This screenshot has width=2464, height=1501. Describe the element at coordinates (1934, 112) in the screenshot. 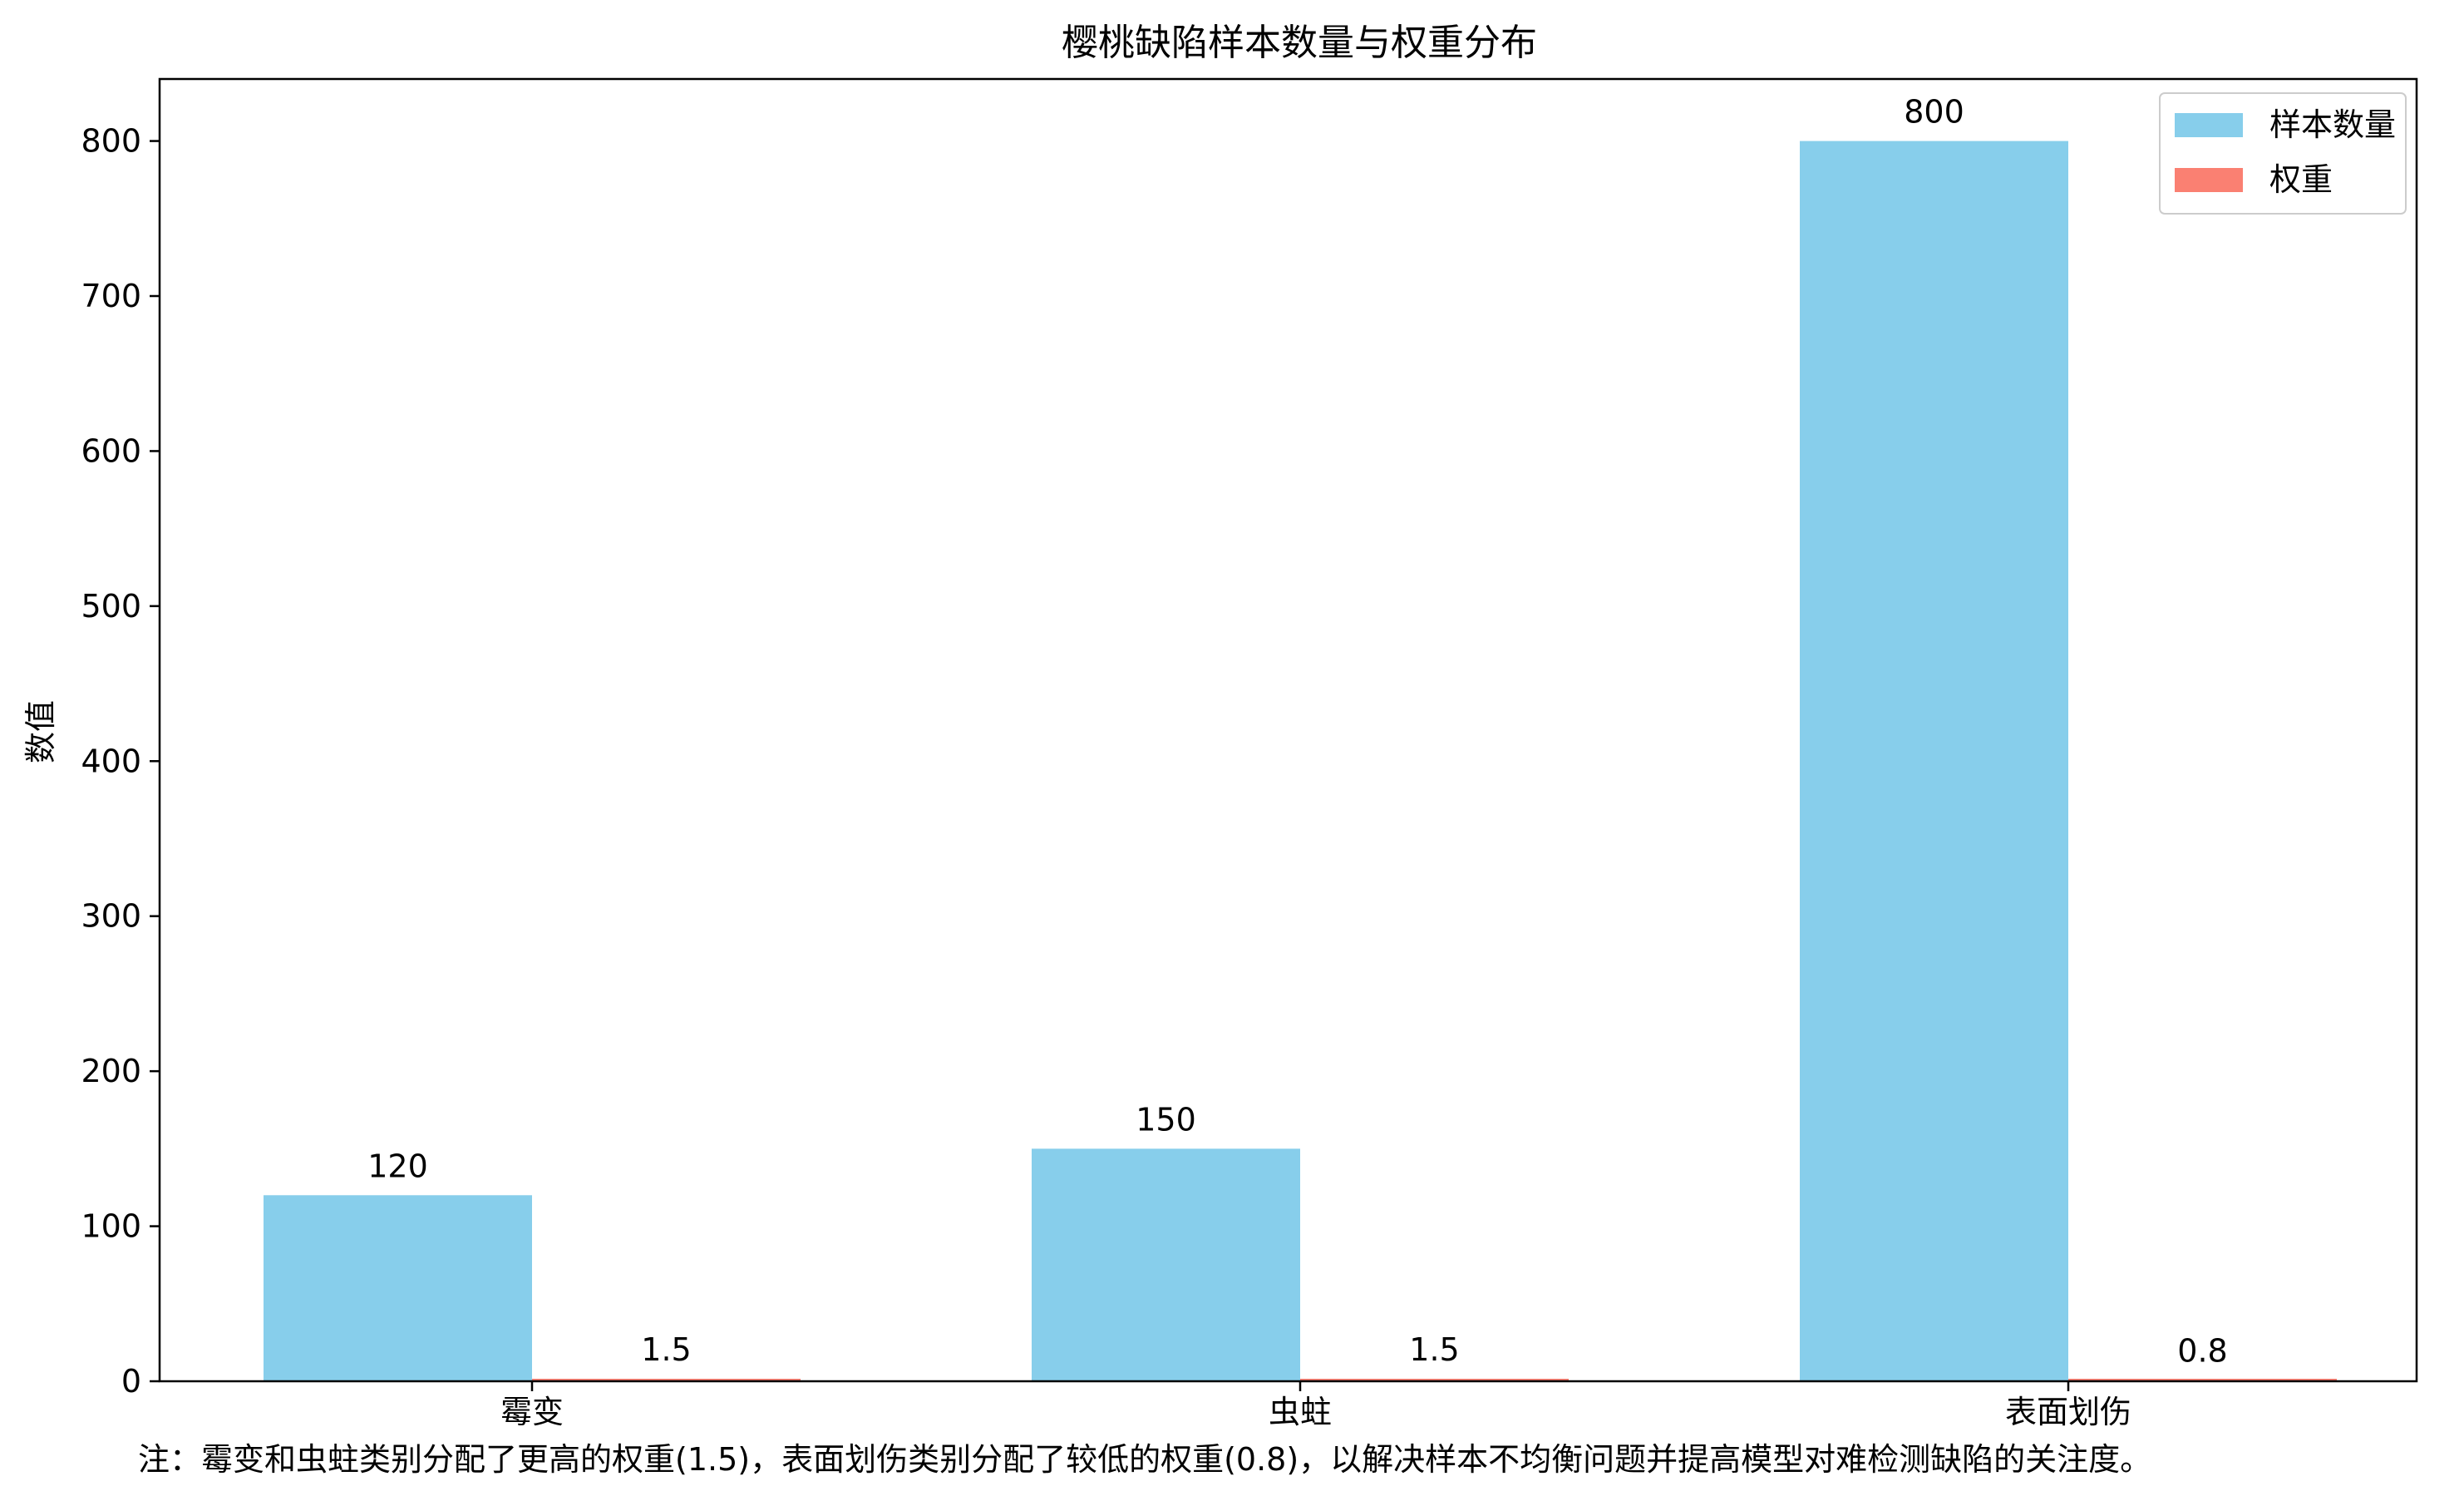

I see `data-label: 800` at that location.